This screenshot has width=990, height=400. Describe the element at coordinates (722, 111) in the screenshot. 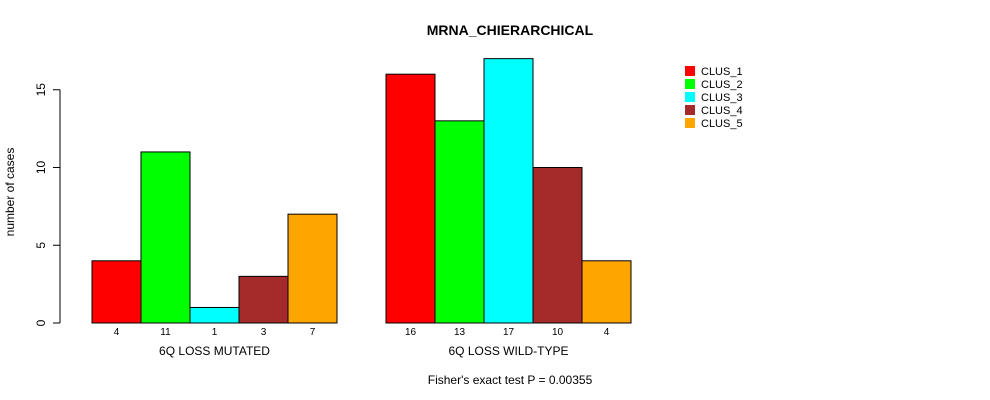

I see `legend-label: CLUS_4` at that location.